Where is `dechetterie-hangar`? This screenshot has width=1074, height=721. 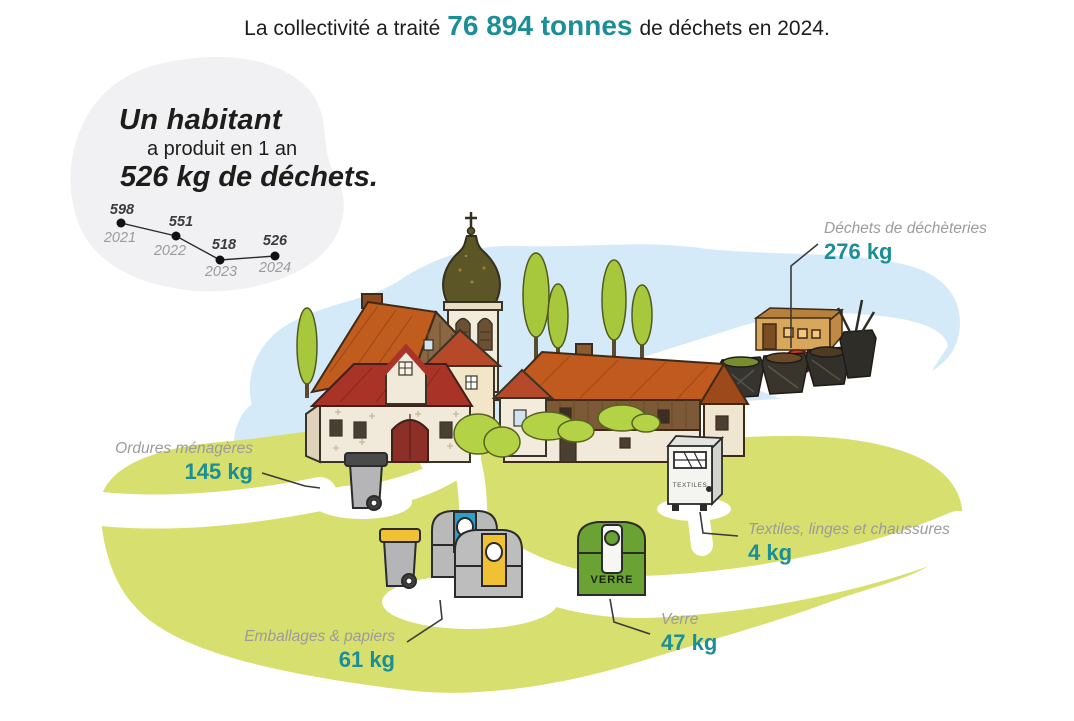
dechetterie-hangar is located at coordinates (799, 330).